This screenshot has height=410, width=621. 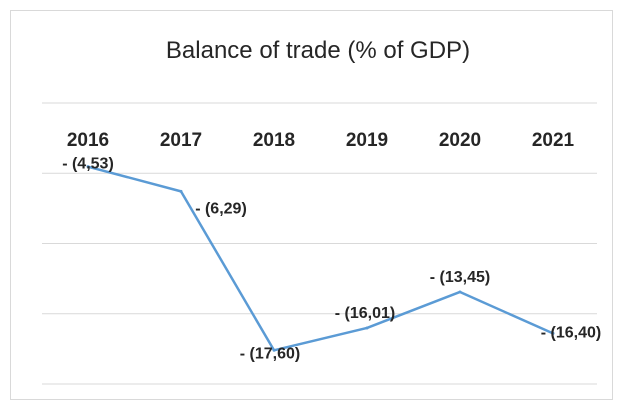 I want to click on x-tick-label: 2016, so click(x=88, y=140).